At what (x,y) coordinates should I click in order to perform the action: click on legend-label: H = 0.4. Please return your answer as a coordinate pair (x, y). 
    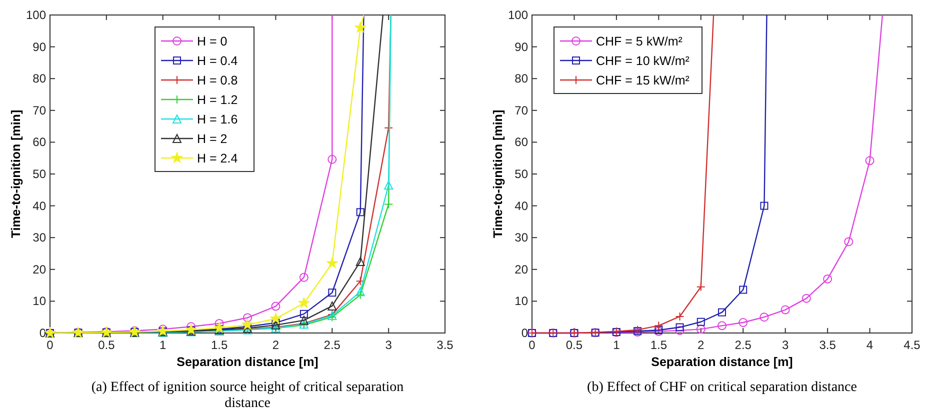
    Looking at the image, I should click on (217, 61).